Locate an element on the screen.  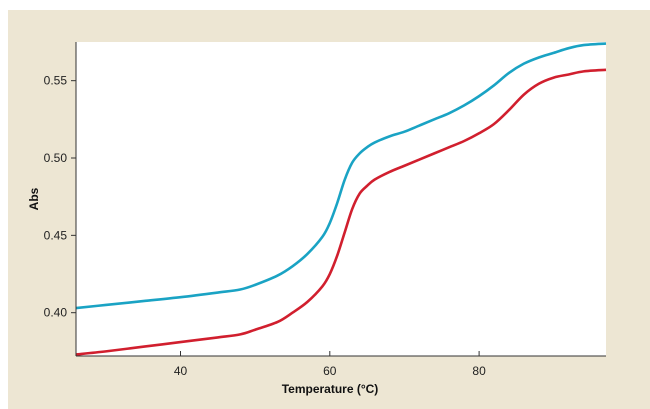
x-tick-label: 80 is located at coordinates (479, 371).